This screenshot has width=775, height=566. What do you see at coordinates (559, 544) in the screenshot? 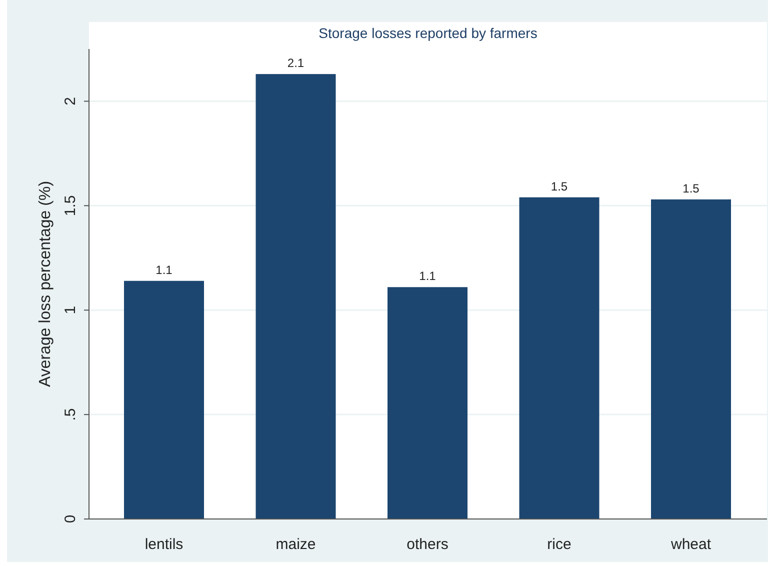
I see `x-tick-label: rice` at bounding box center [559, 544].